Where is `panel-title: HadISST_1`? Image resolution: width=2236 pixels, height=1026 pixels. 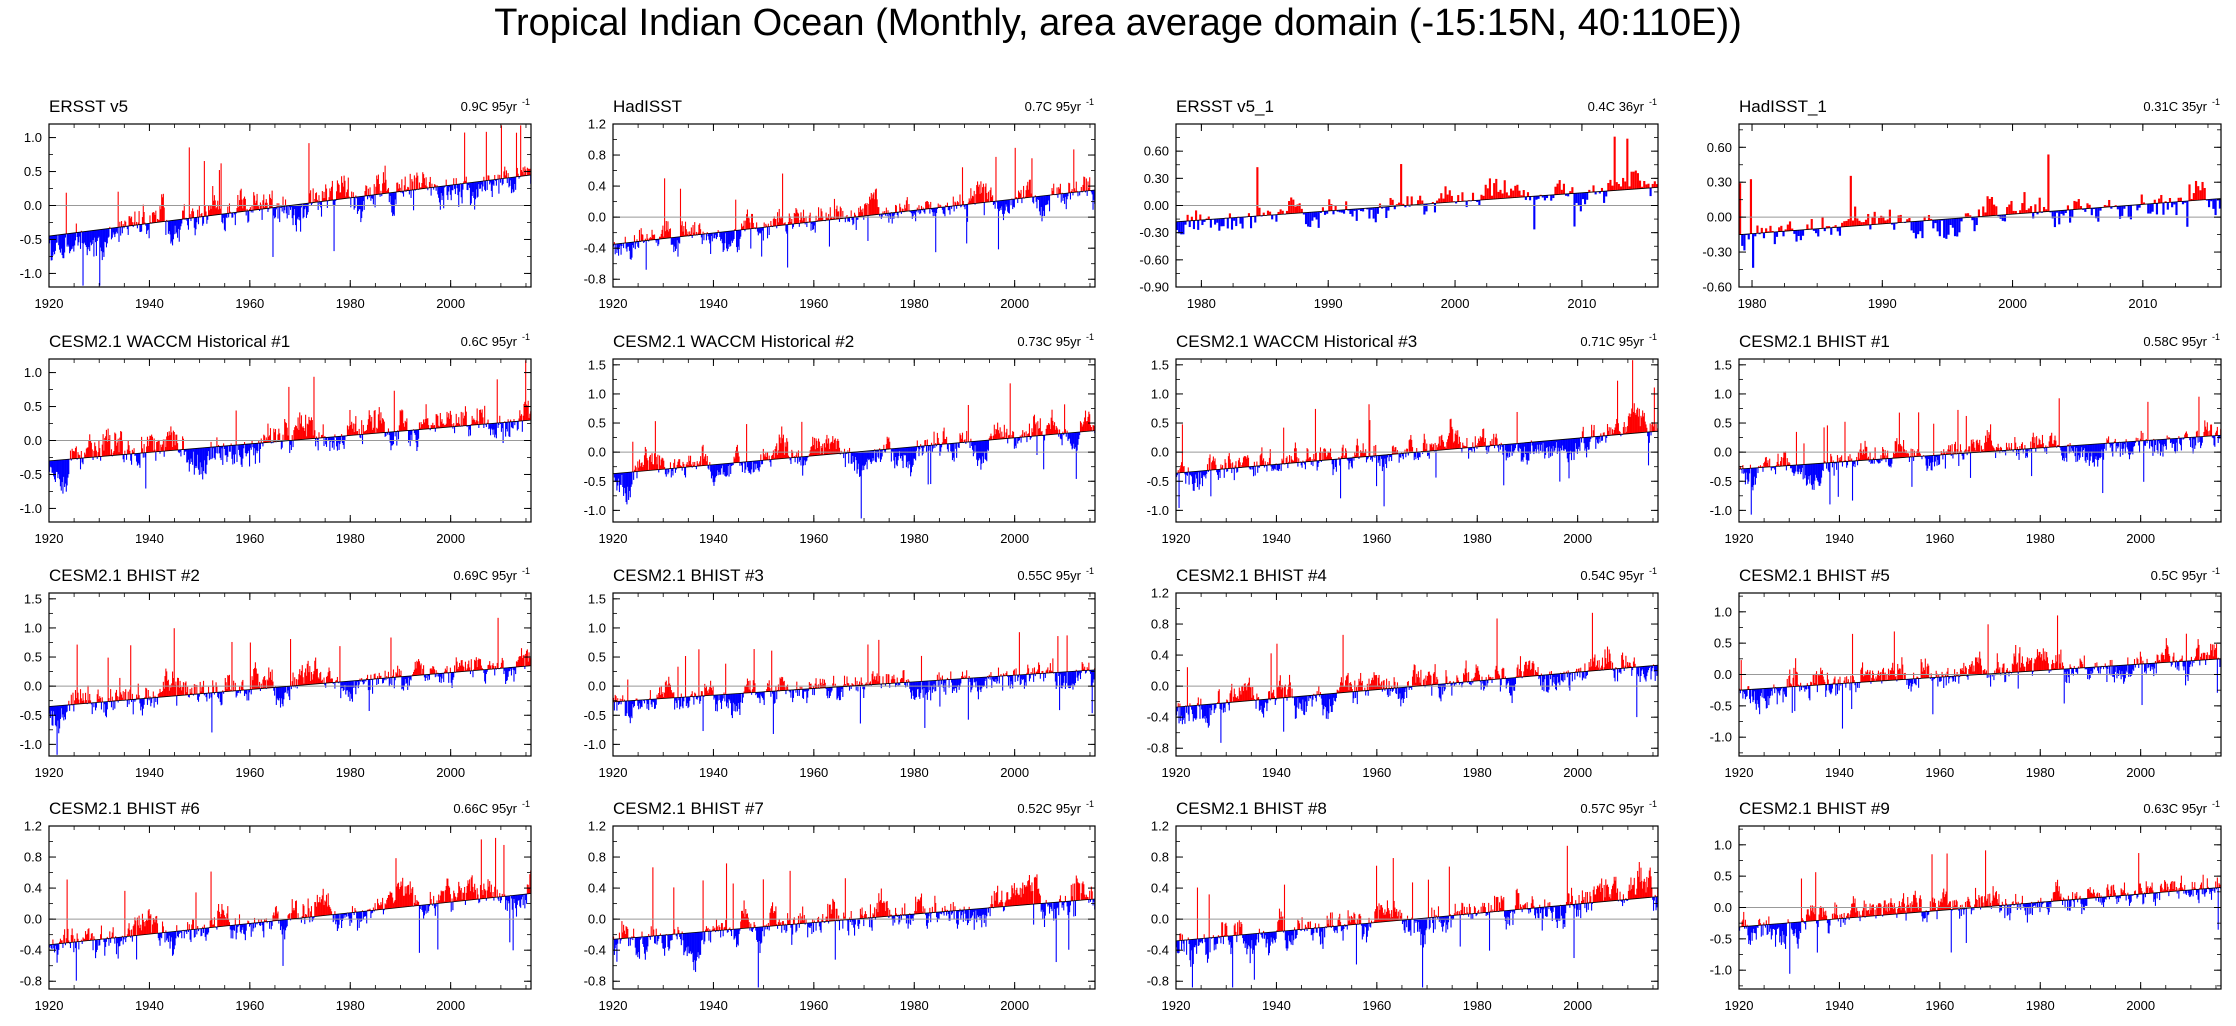 panel-title: HadISST_1 is located at coordinates (1783, 106).